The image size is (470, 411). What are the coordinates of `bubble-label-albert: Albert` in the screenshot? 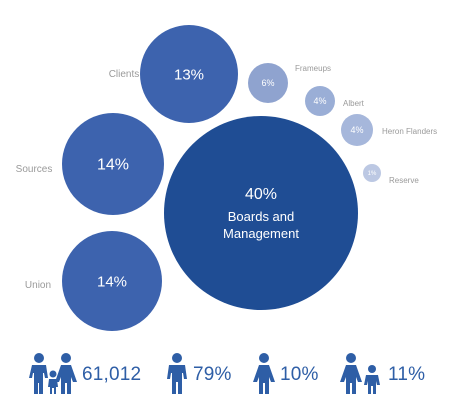 It's located at (354, 103).